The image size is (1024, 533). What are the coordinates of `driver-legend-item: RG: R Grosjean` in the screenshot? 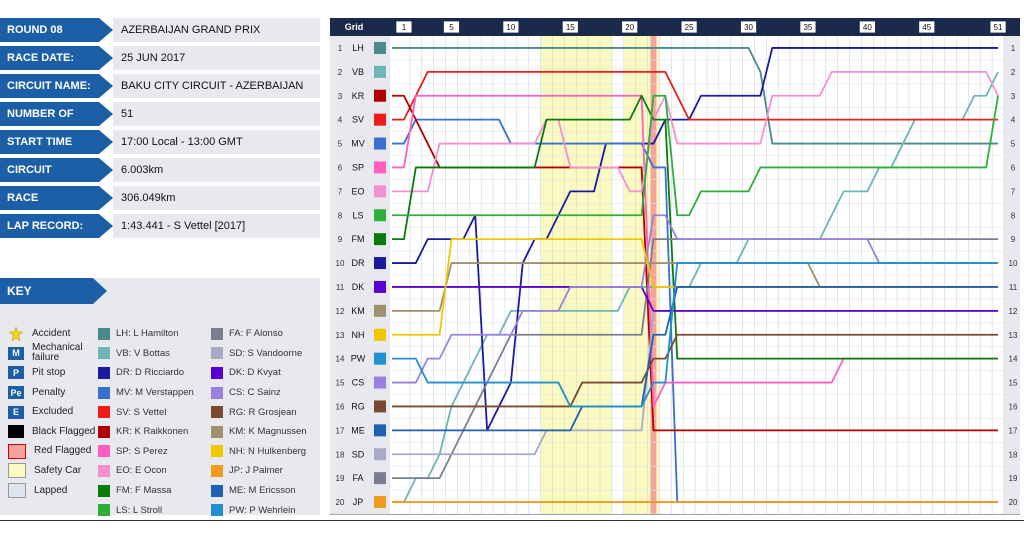 It's located at (263, 412).